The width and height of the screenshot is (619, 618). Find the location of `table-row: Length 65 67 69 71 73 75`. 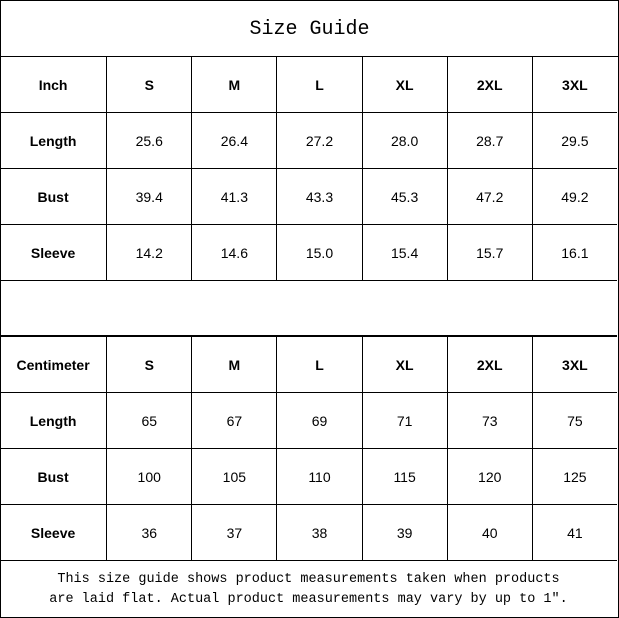

table-row: Length 65 67 69 71 73 75 is located at coordinates (308, 420).